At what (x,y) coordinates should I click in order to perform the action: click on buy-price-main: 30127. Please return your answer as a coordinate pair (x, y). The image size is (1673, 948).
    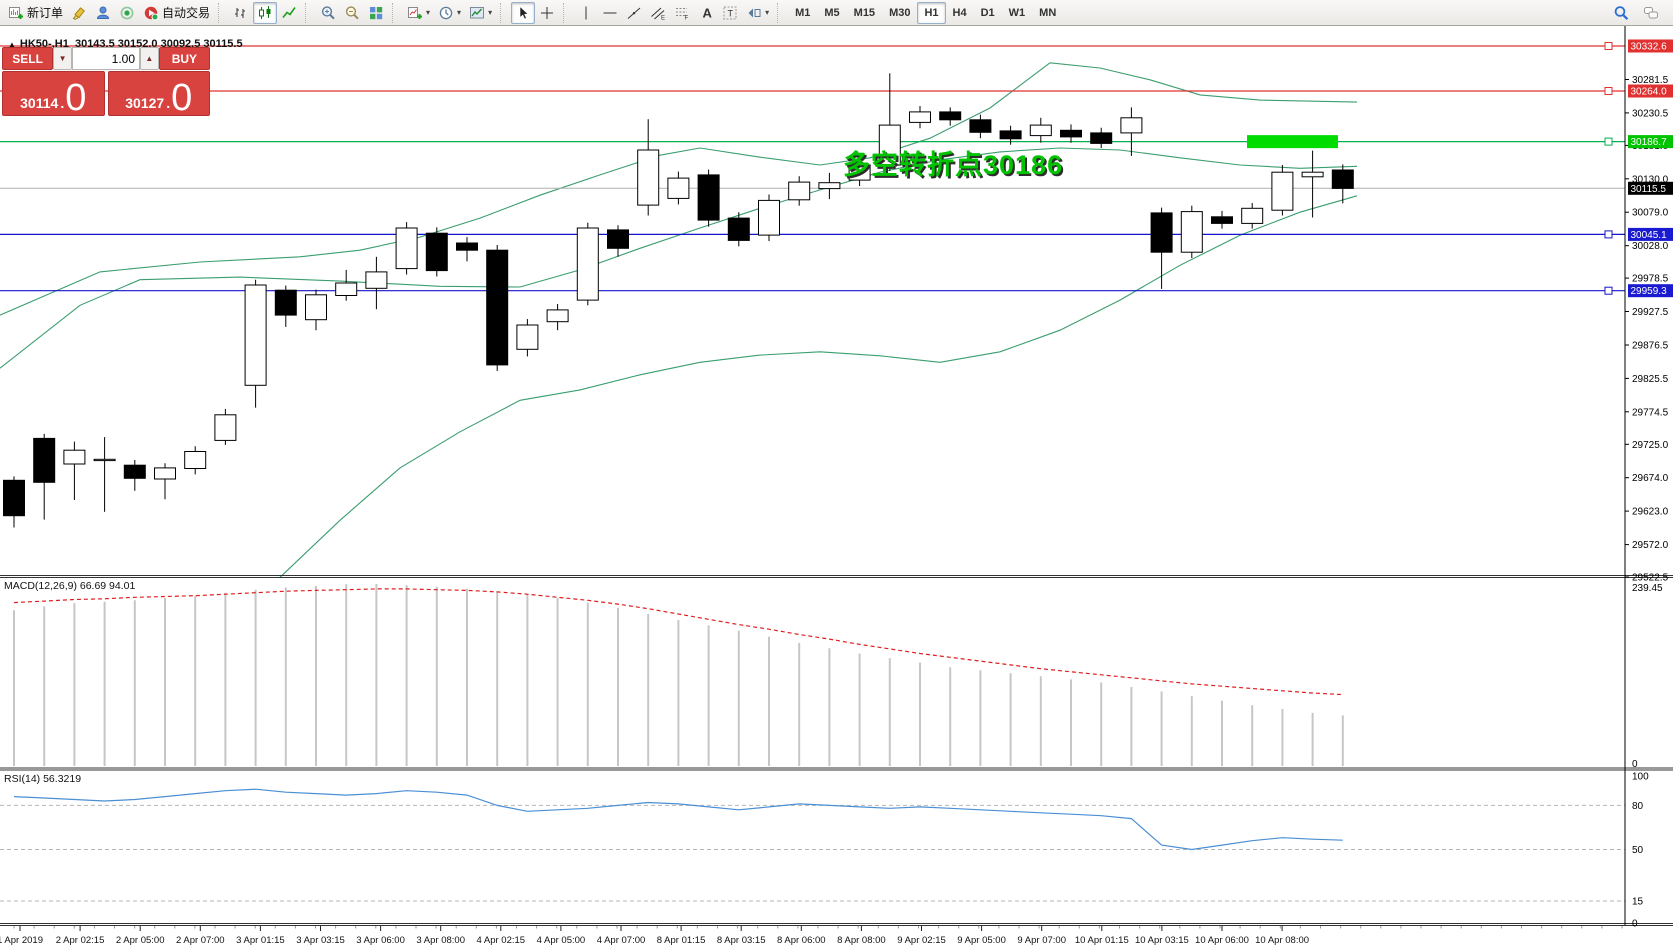
    Looking at the image, I should click on (145, 103).